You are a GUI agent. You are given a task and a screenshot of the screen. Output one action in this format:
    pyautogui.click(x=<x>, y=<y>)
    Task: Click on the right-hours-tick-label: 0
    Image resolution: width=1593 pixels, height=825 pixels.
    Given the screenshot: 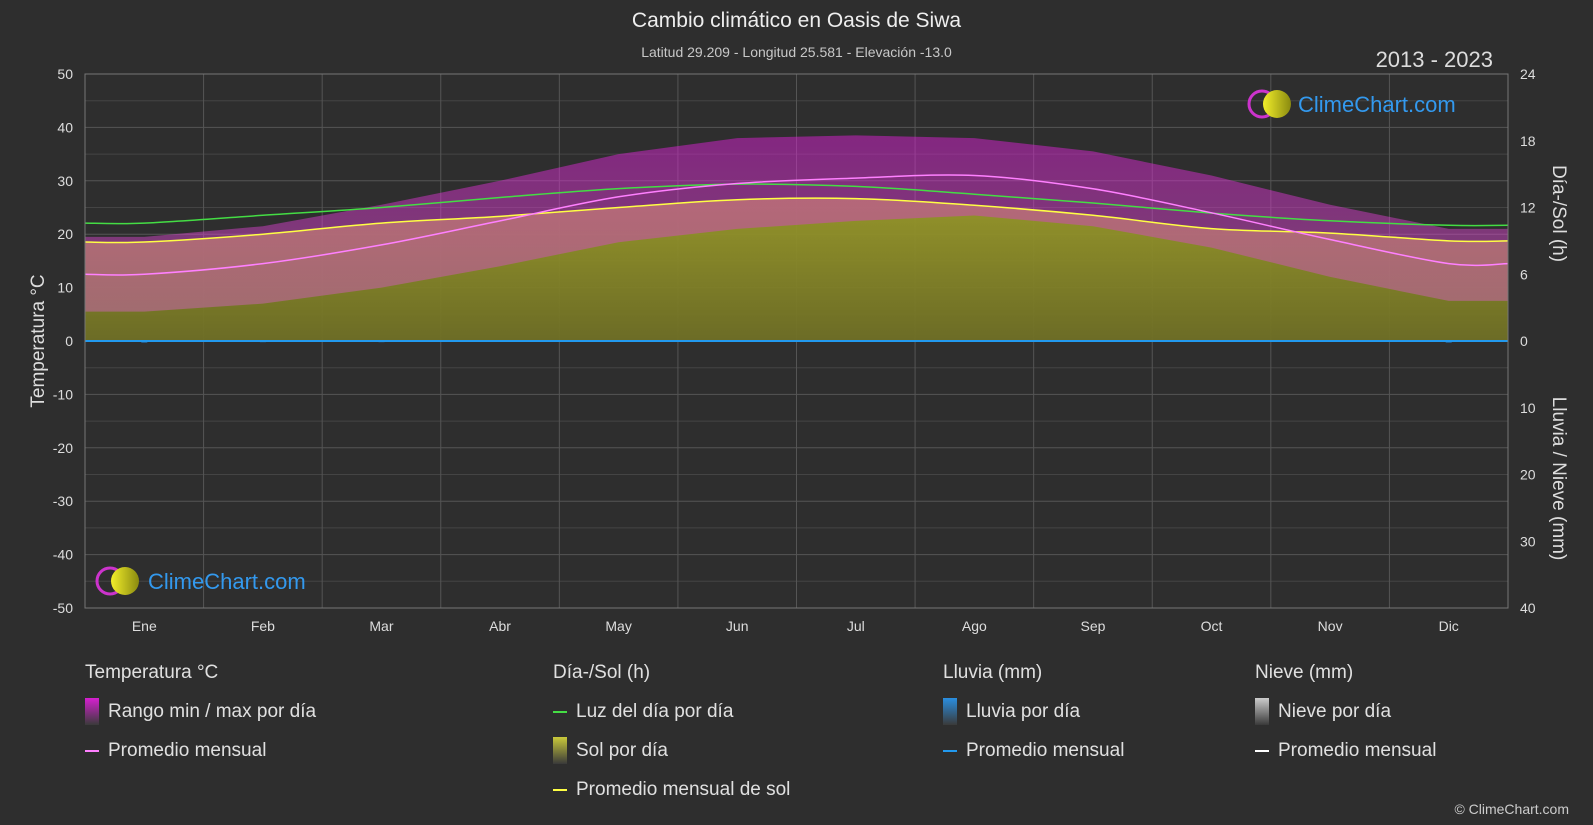 What is the action you would take?
    pyautogui.click(x=1524, y=341)
    